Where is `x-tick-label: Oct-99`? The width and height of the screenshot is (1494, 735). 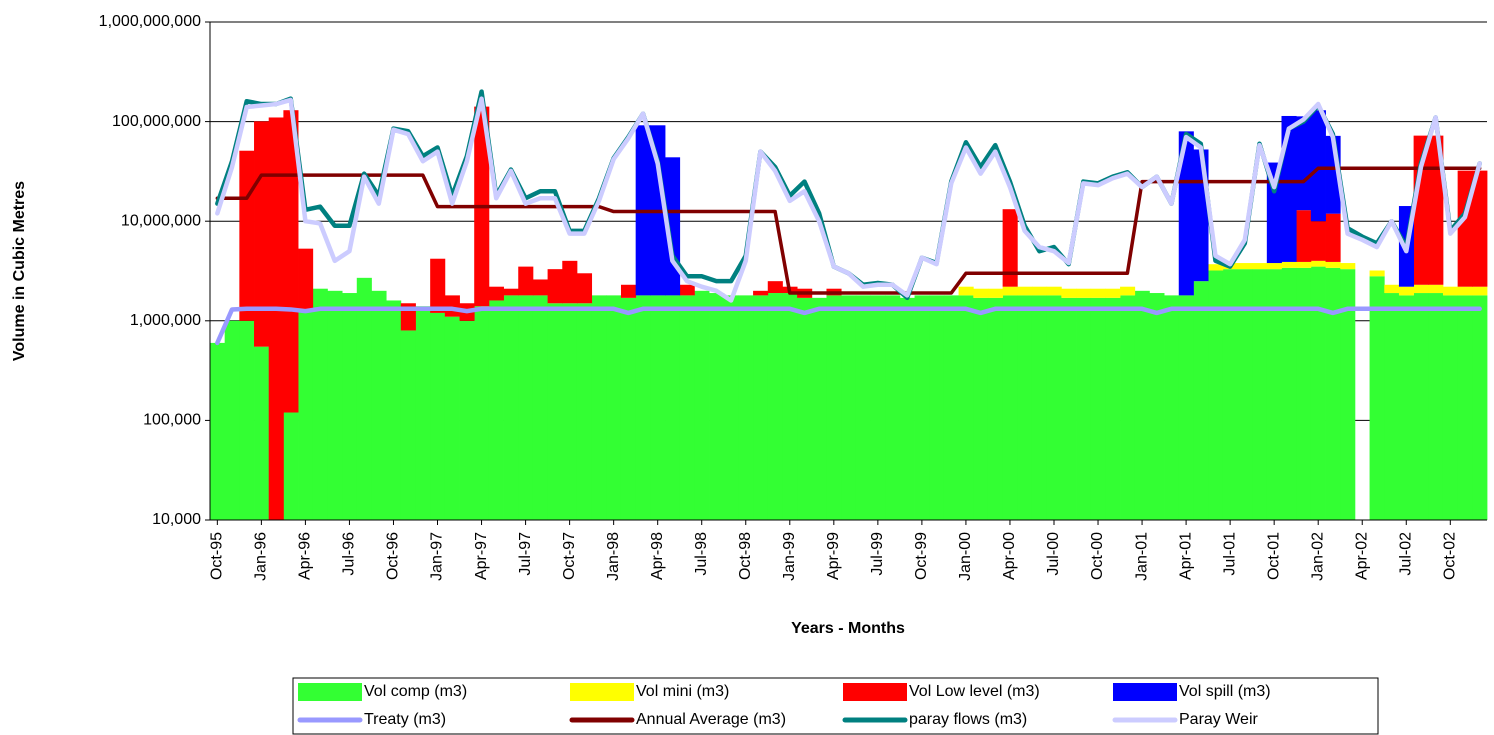 x-tick-label: Oct-99 is located at coordinates (921, 556).